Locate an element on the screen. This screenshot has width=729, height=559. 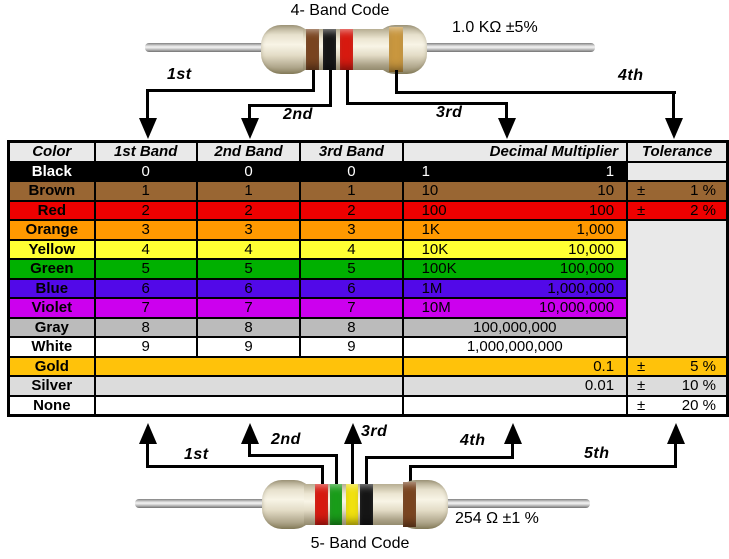
cell-band-1: 5 is located at coordinates (145, 269).